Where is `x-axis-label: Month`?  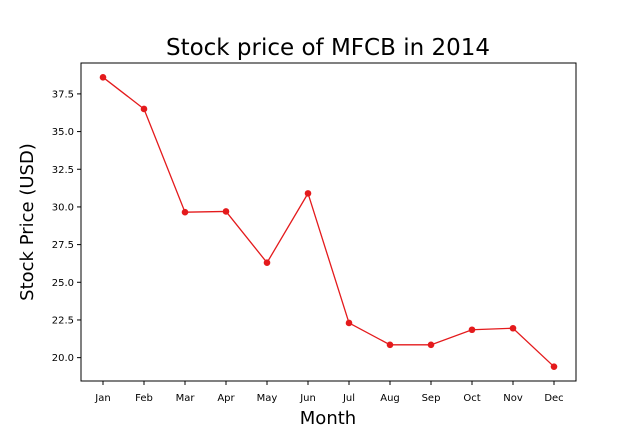
x-axis-label: Month is located at coordinates (328, 418).